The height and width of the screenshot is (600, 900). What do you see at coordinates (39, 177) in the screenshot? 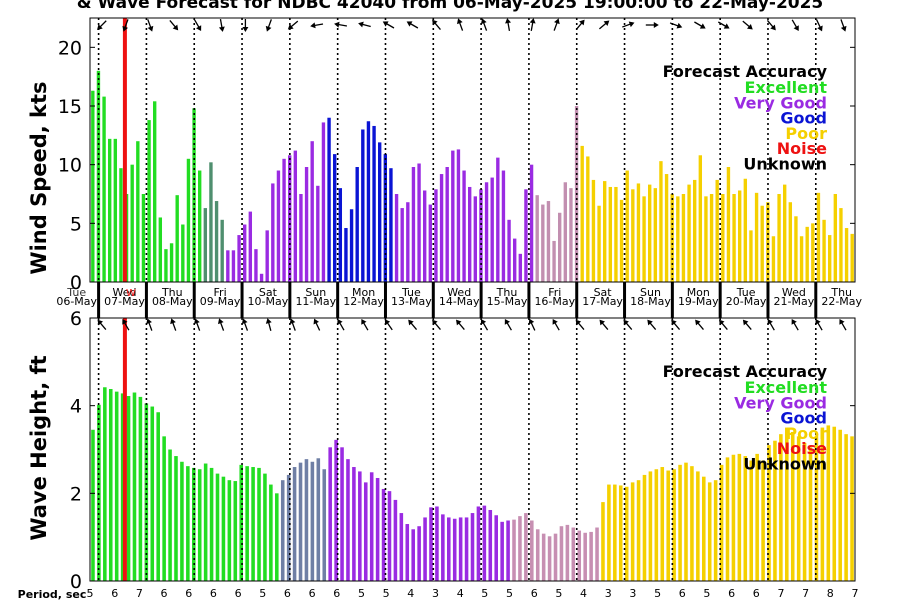
I see `wind-ylabel: Wind Speed, kts` at bounding box center [39, 177].